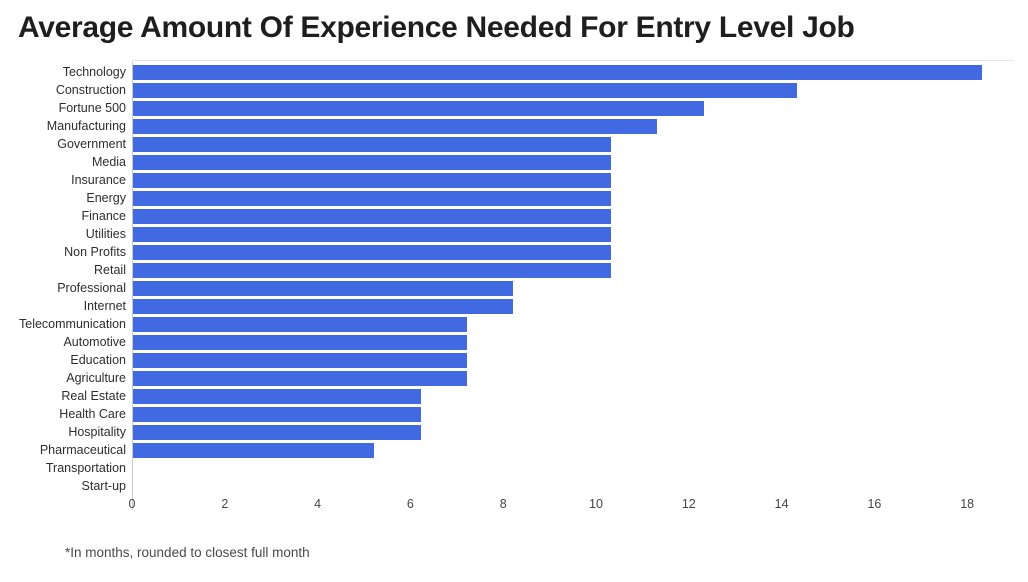  What do you see at coordinates (300, 324) in the screenshot?
I see `bar-telecommunication` at bounding box center [300, 324].